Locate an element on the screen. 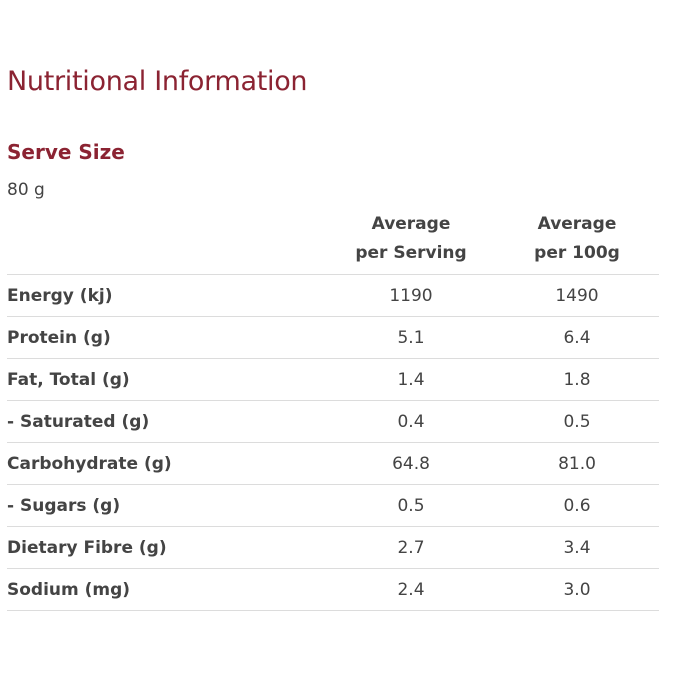 This screenshot has height=700, width=700. nutrient-label: Carbohydrate (g) is located at coordinates (167, 463).